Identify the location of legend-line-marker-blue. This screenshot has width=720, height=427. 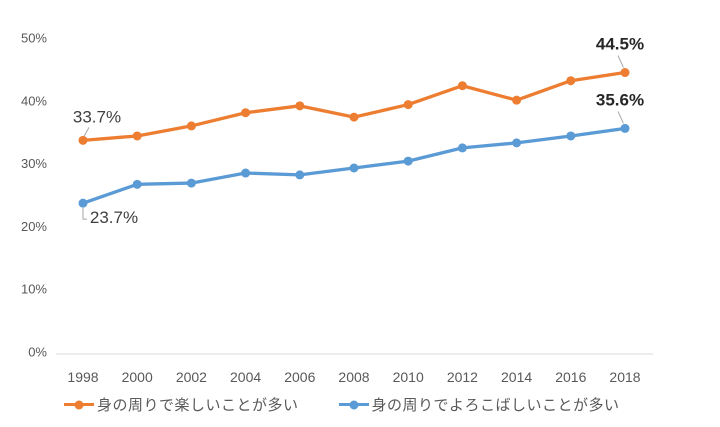
(353, 404).